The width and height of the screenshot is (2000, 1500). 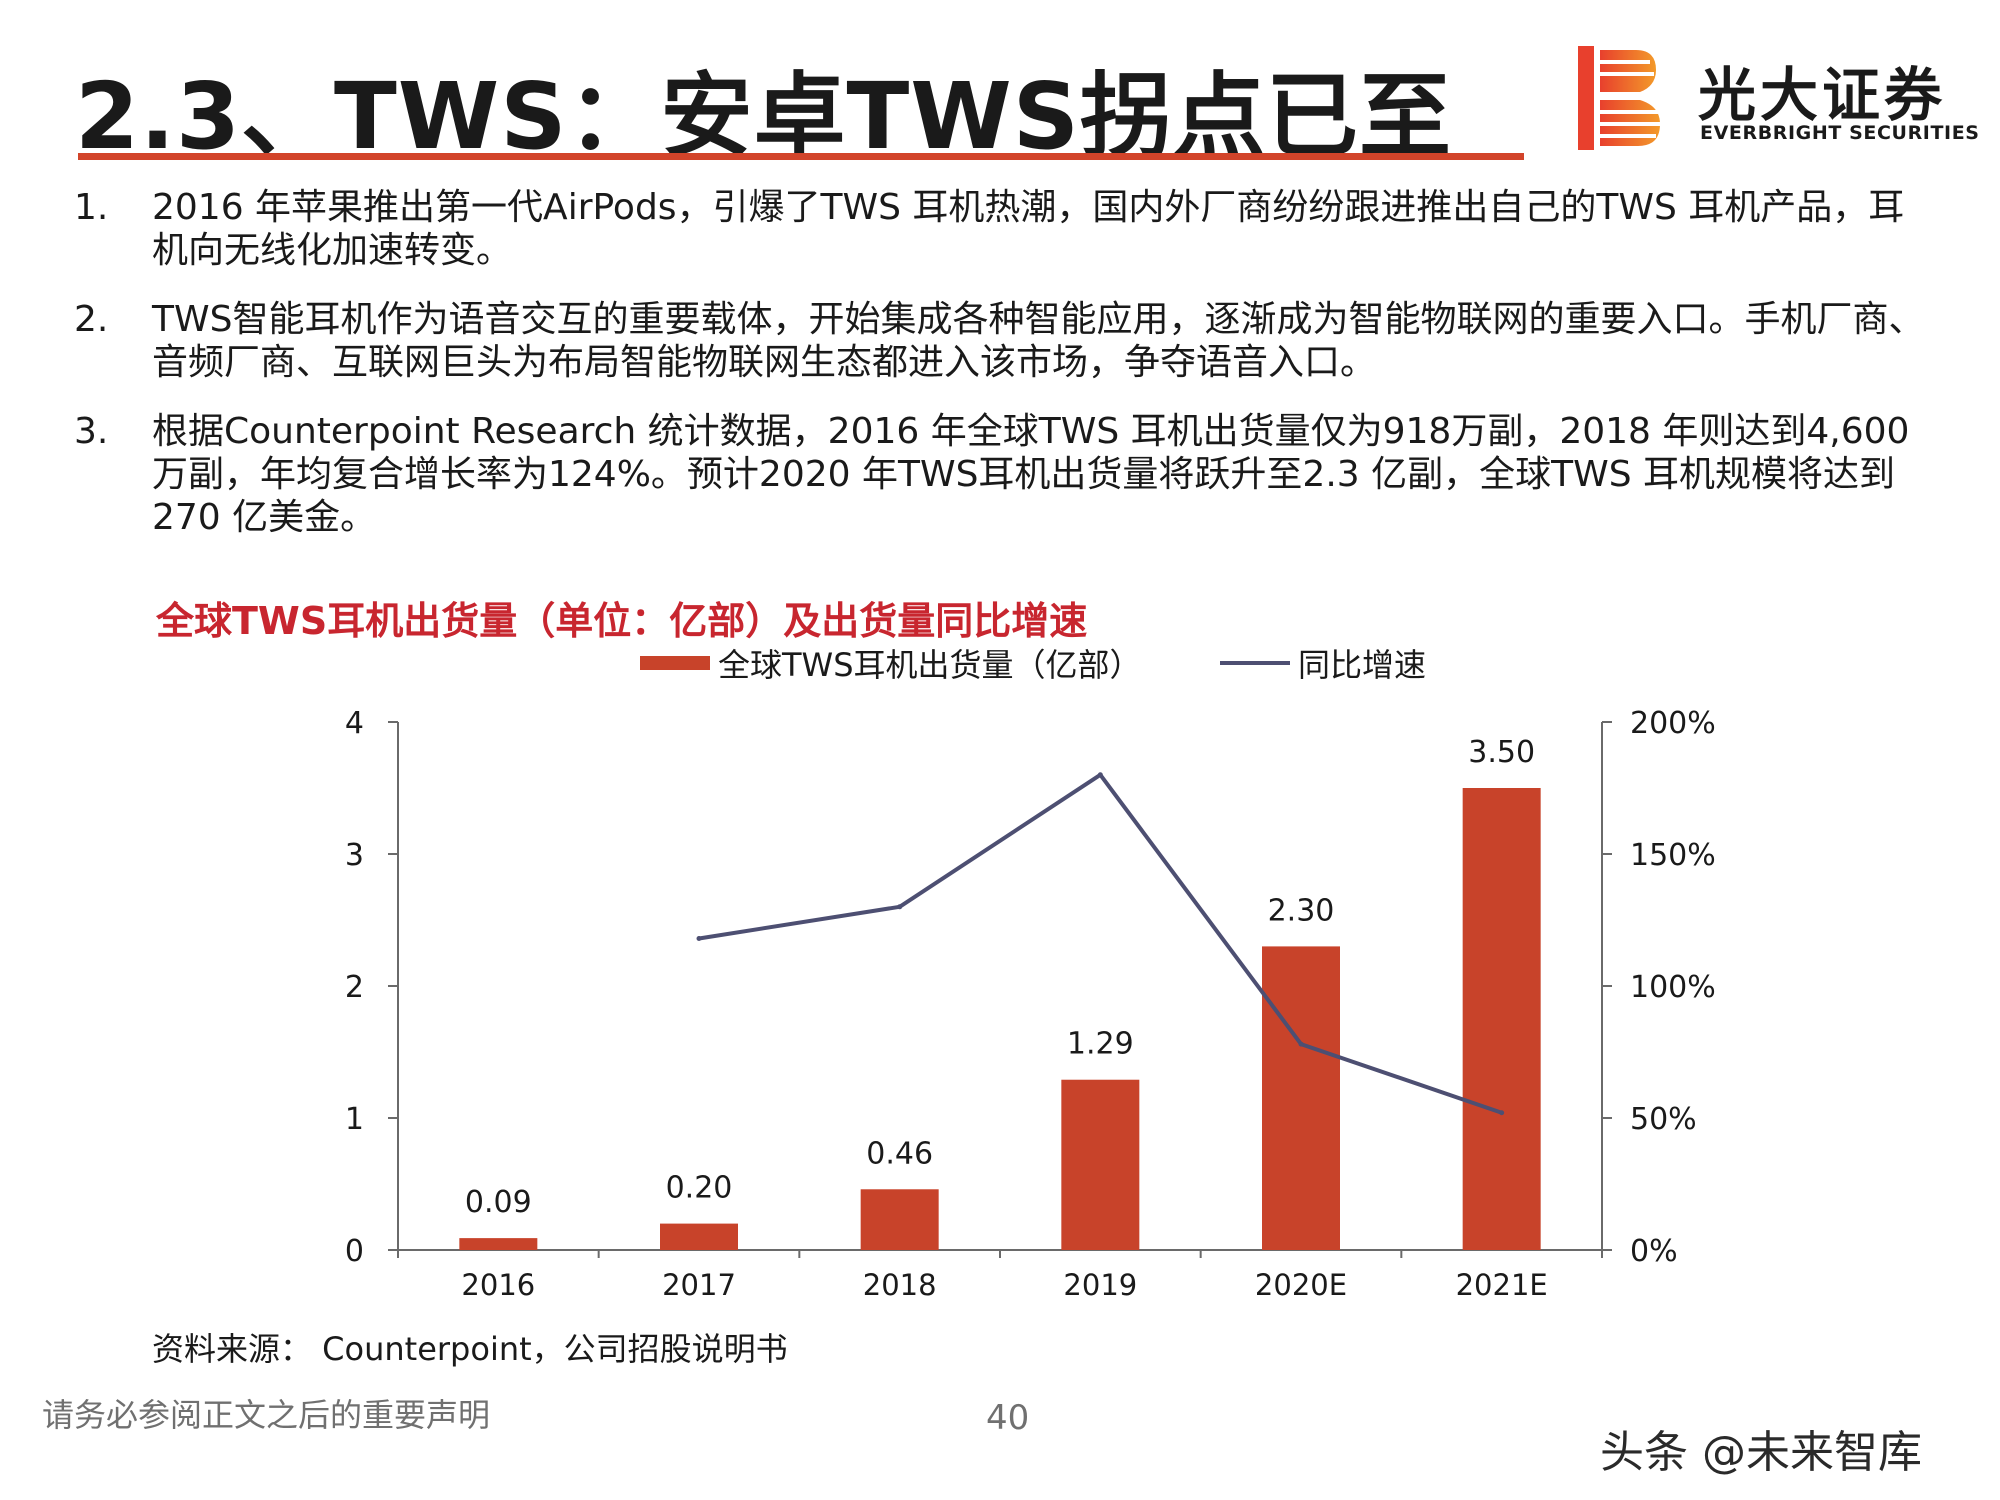 I want to click on legend-item-shipments: 全球TWS耳机出货量（亿部）, so click(x=891, y=663).